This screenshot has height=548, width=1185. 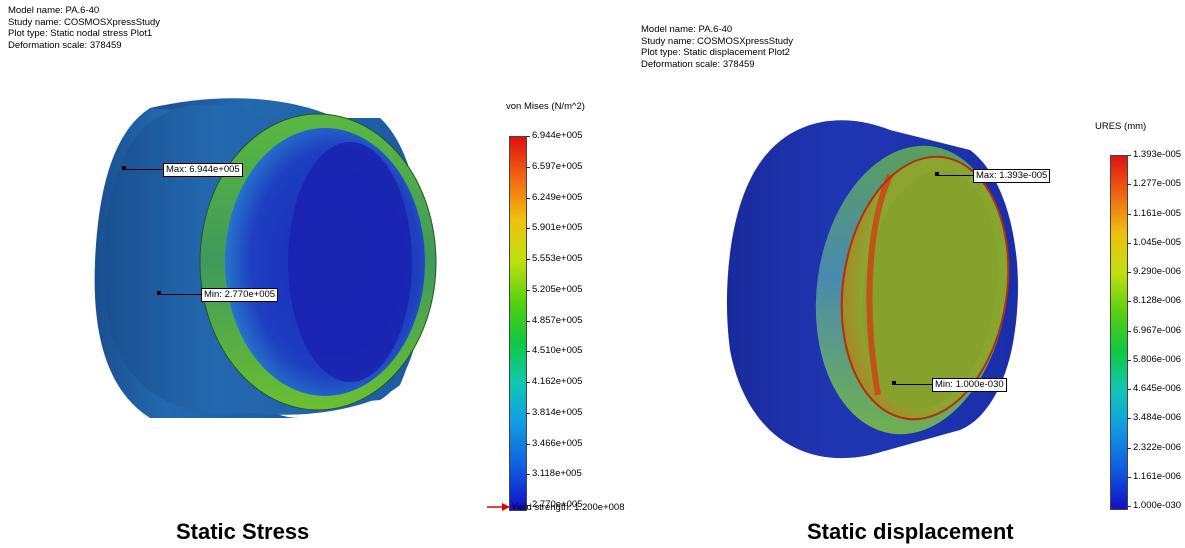 I want to click on tick-label: 1.277e-005, so click(x=1157, y=183).